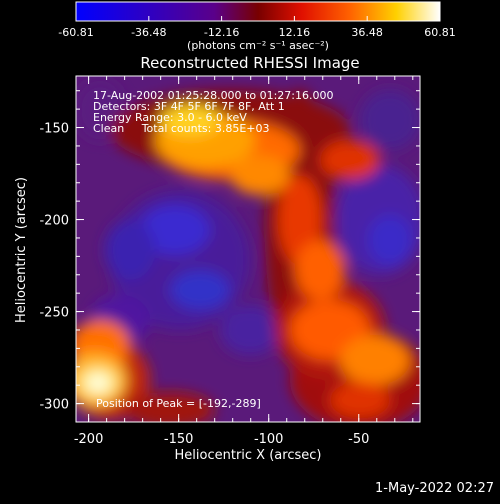 The image size is (500, 504). Describe the element at coordinates (213, 95) in the screenshot. I see `annotation-time: 17-Aug-2002 01:25:28.000 to 01:27:16.000` at that location.